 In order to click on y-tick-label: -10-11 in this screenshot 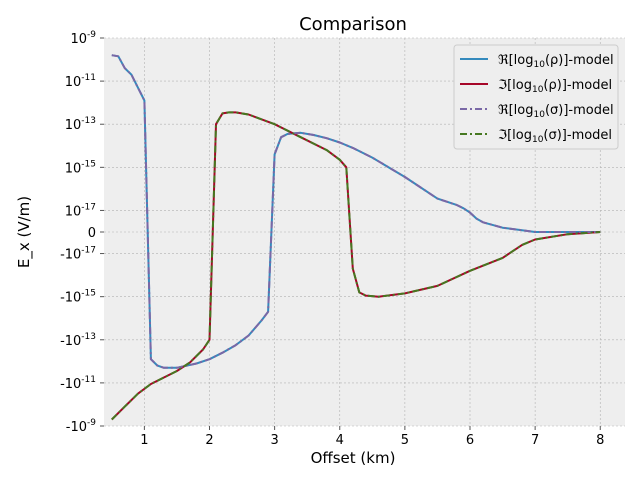, I will do `click(78, 383)`.